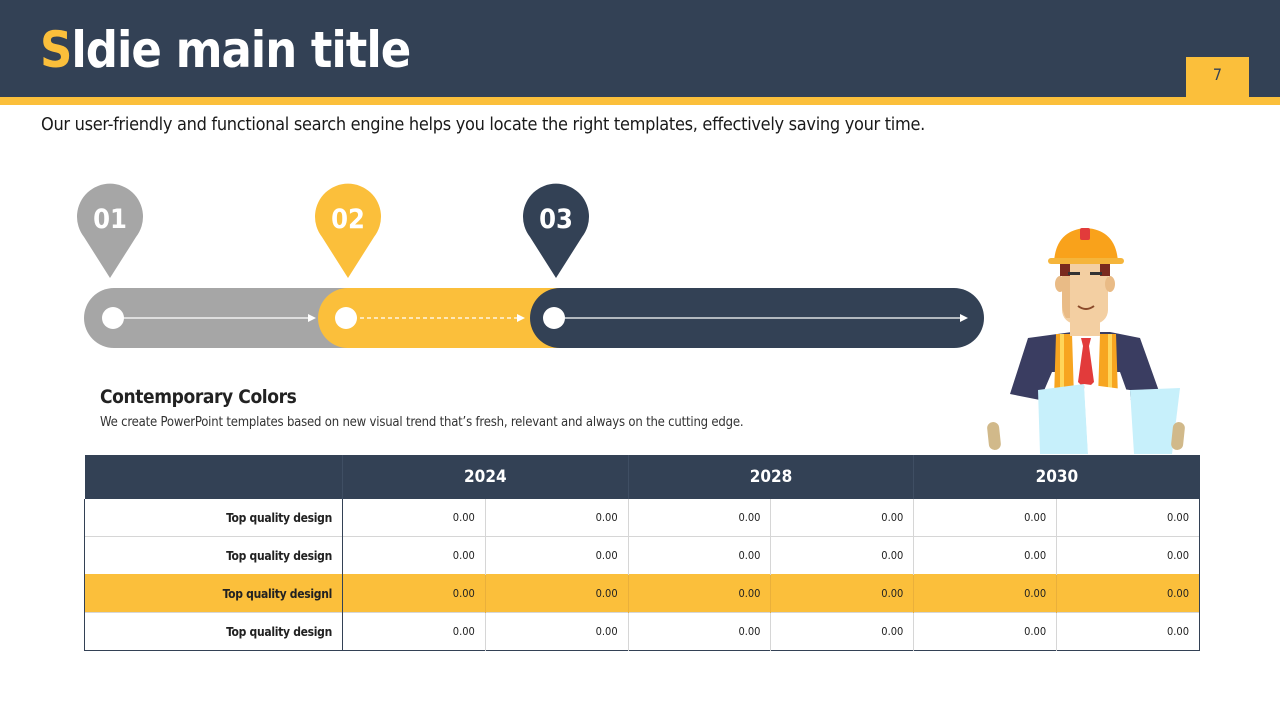 The width and height of the screenshot is (1280, 720). I want to click on table-header-year: 2024, so click(485, 477).